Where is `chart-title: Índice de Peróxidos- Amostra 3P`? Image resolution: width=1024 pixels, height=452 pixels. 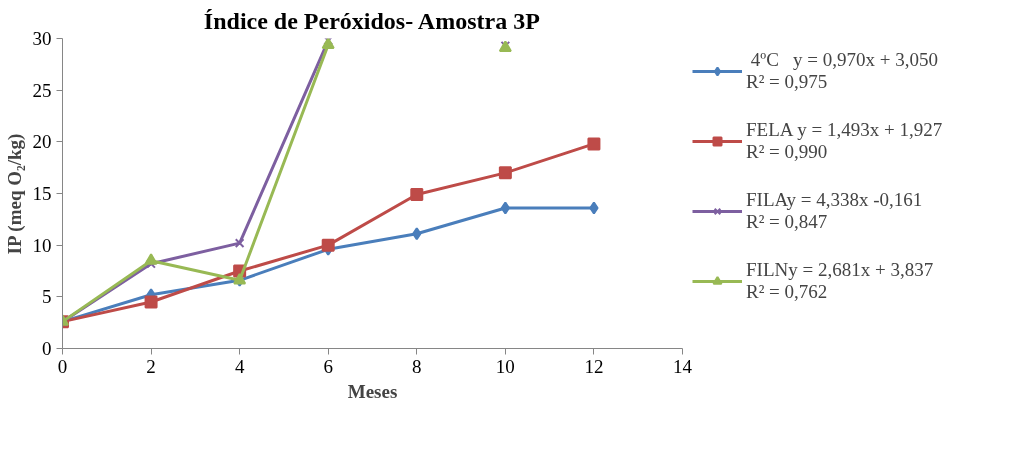
chart-title: Índice de Peróxidos- Amostra 3P is located at coordinates (371, 20).